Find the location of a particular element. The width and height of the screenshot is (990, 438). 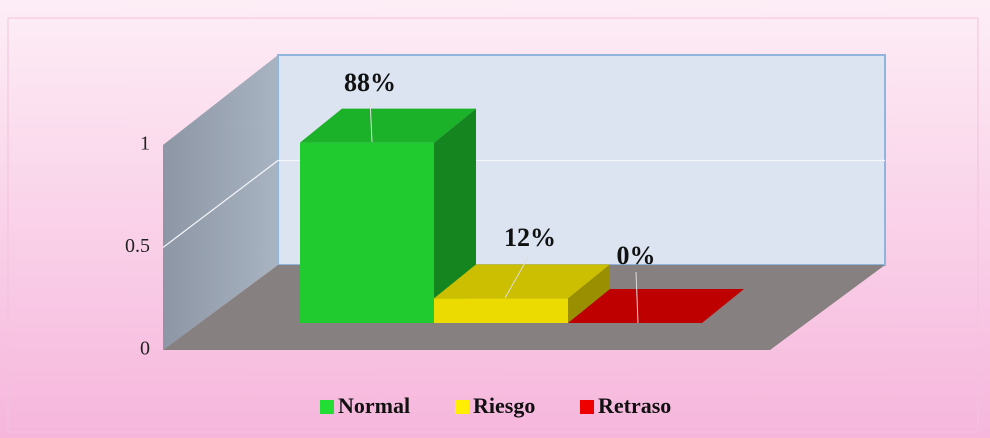

data-label: 88% is located at coordinates (370, 82).